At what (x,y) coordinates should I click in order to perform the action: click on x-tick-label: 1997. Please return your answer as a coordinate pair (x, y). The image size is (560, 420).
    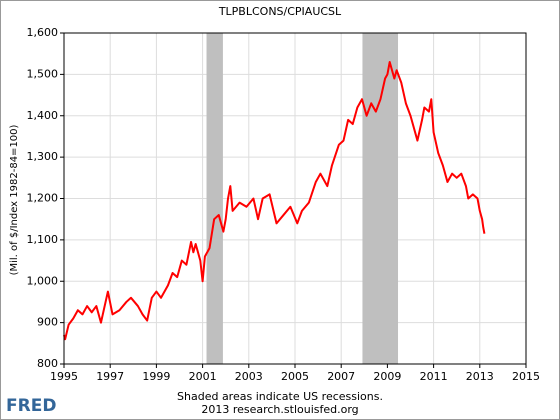
    Looking at the image, I should click on (110, 376).